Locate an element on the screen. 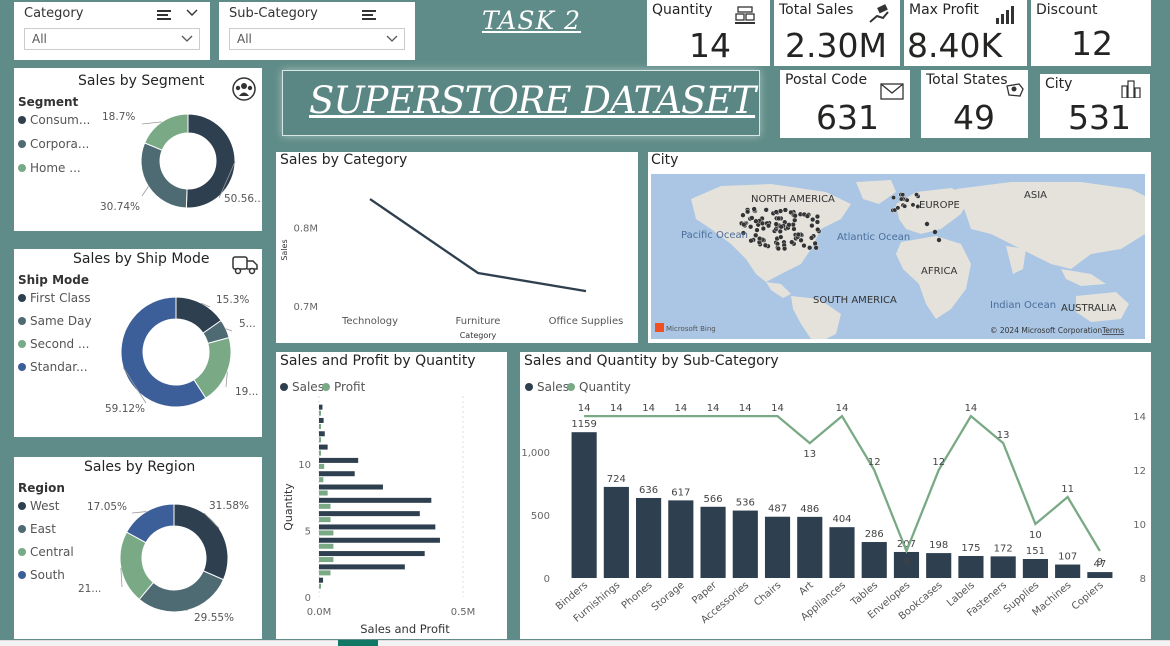 The height and width of the screenshot is (646, 1170). legend-item-west: West is located at coordinates (39, 506).